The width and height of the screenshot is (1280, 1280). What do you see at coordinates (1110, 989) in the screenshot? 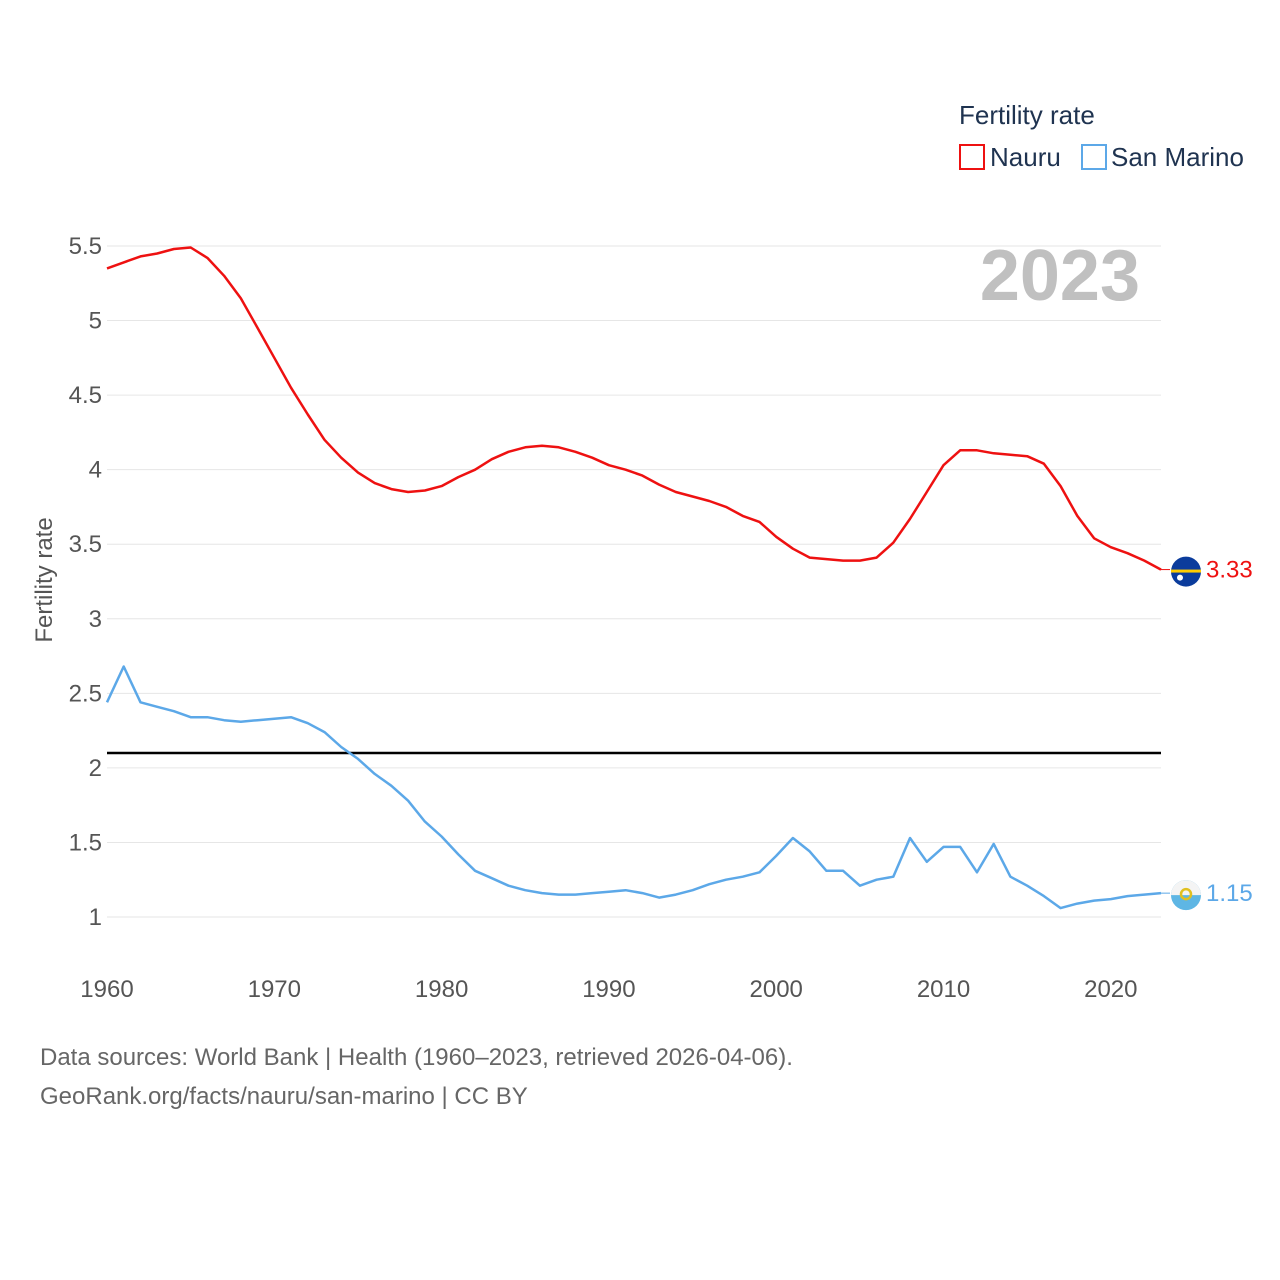
I see `x-tick-label: 2020` at bounding box center [1110, 989].